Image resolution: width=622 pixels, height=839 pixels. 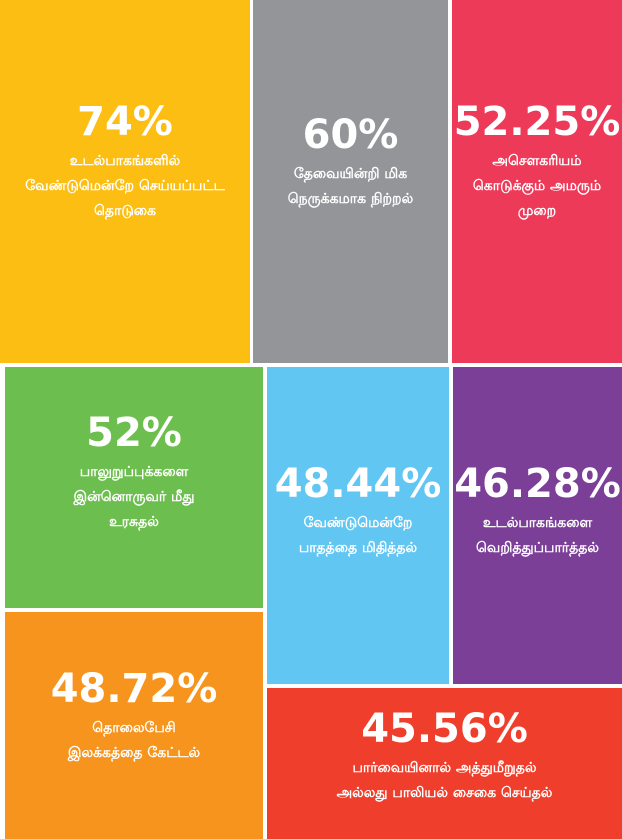 What do you see at coordinates (444, 767) in the screenshot?
I see `label-line: பார்வையினால் அத்துமீறுதல்` at bounding box center [444, 767].